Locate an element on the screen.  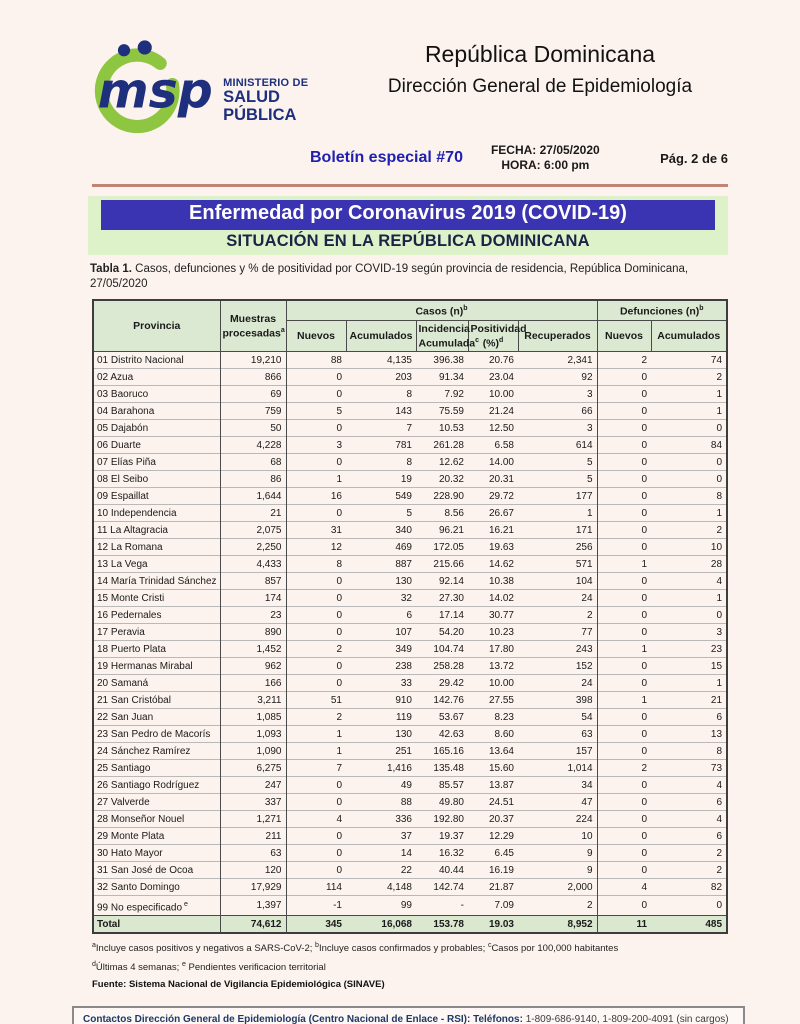
value-cell: 13 is located at coordinates (689, 734).